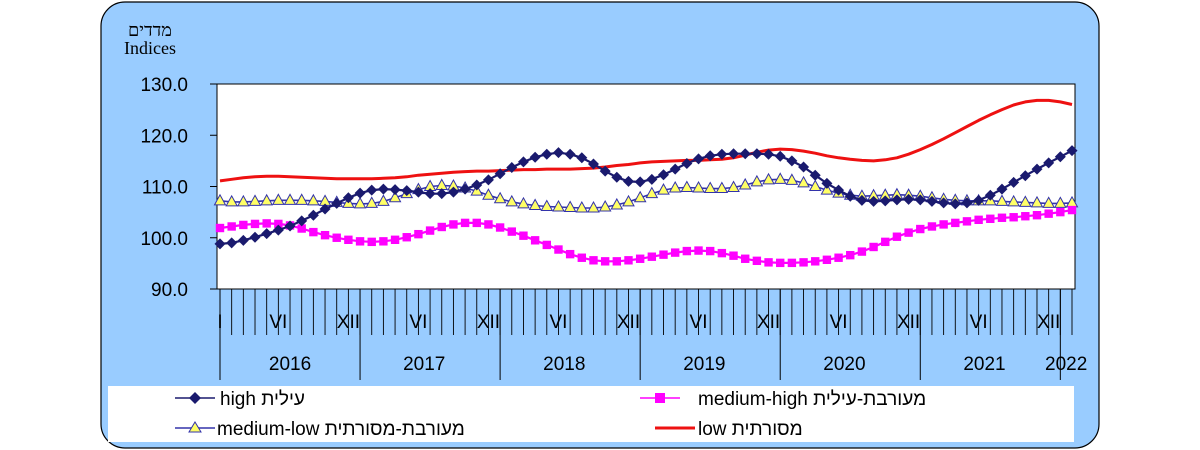 This screenshot has height=450, width=1200. What do you see at coordinates (395, 429) in the screenshot?
I see `legend-label-he: מעורבת-מסורתית` at bounding box center [395, 429].